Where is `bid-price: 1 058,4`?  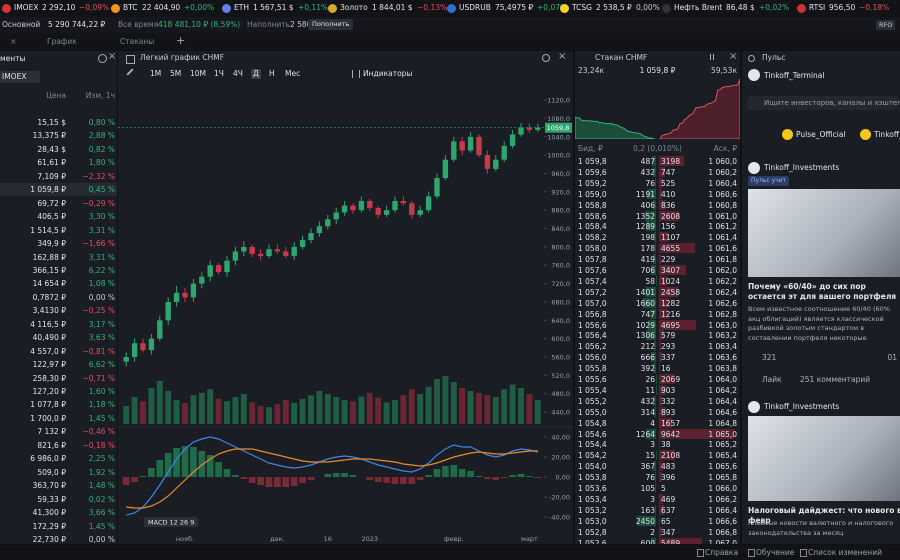 bid-price: 1 058,4 is located at coordinates (592, 227).